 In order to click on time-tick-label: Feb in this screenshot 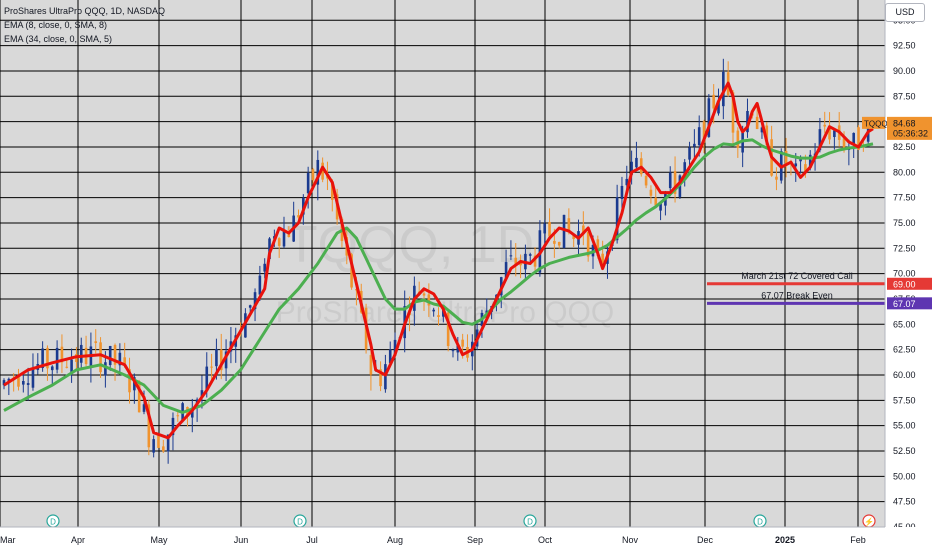, I will do `click(858, 540)`.